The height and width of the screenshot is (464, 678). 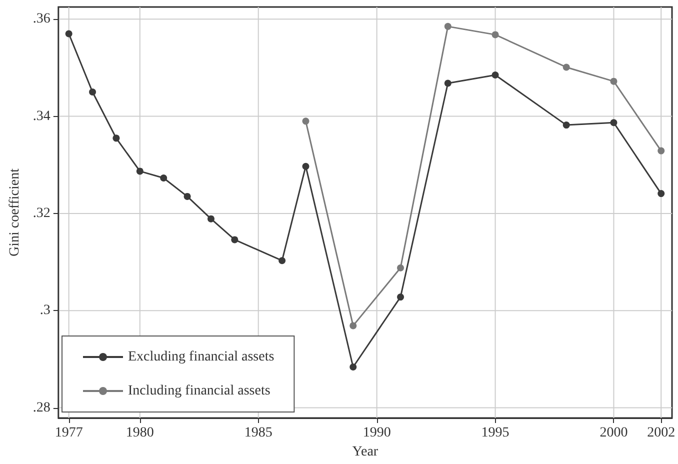 What do you see at coordinates (41, 19) in the screenshot?
I see `y-tick-label: .36` at bounding box center [41, 19].